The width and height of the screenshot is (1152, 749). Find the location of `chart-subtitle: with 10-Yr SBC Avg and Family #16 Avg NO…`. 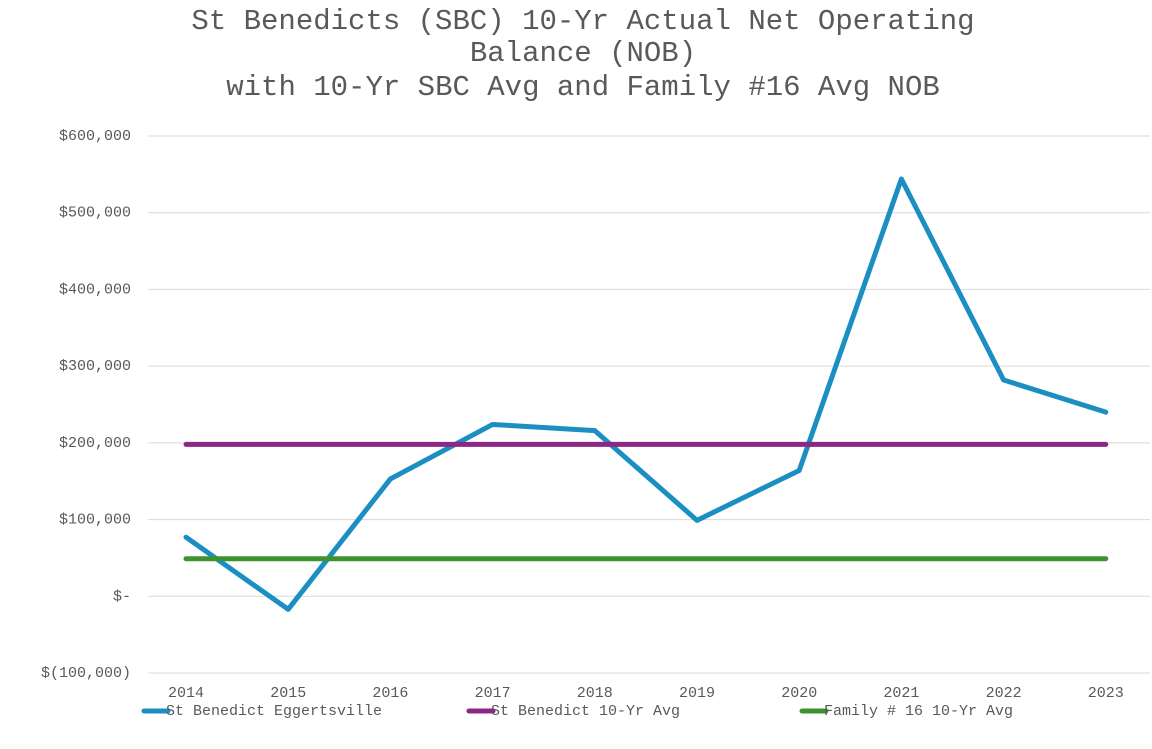

chart-subtitle: with 10-Yr SBC Avg and Family #16 Avg NO… is located at coordinates (583, 87).